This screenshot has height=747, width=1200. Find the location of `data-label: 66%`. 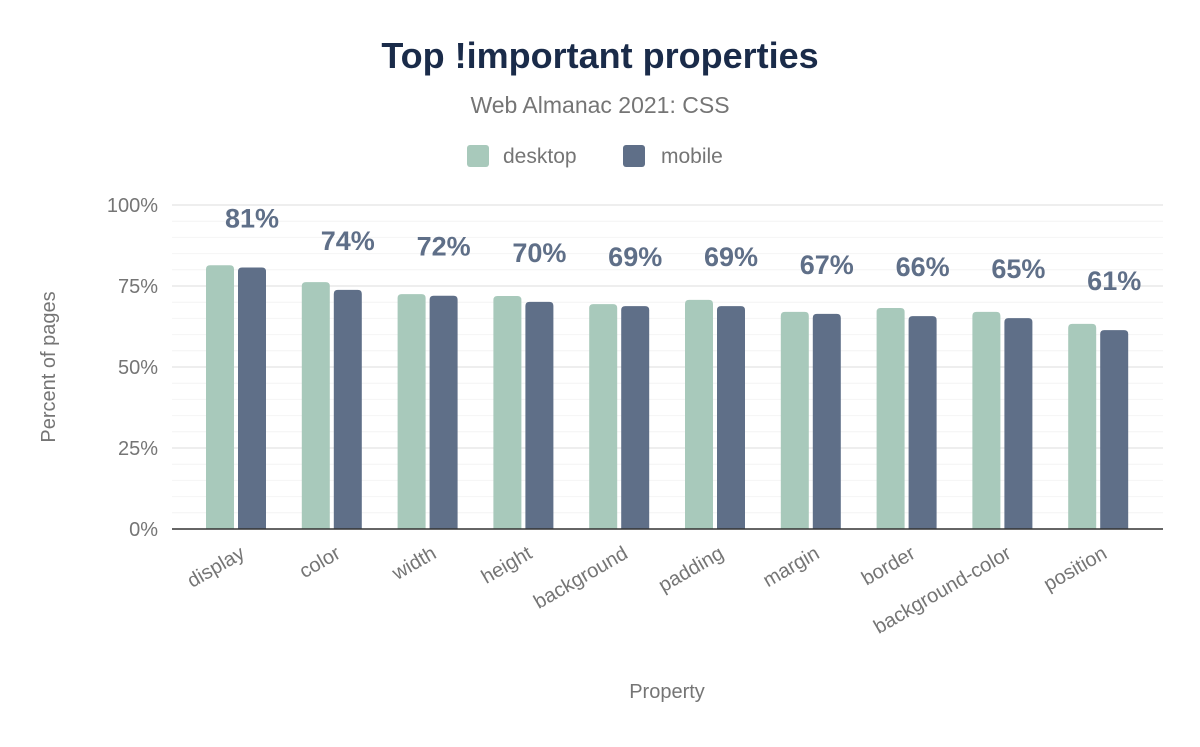

data-label: 66% is located at coordinates (923, 267).